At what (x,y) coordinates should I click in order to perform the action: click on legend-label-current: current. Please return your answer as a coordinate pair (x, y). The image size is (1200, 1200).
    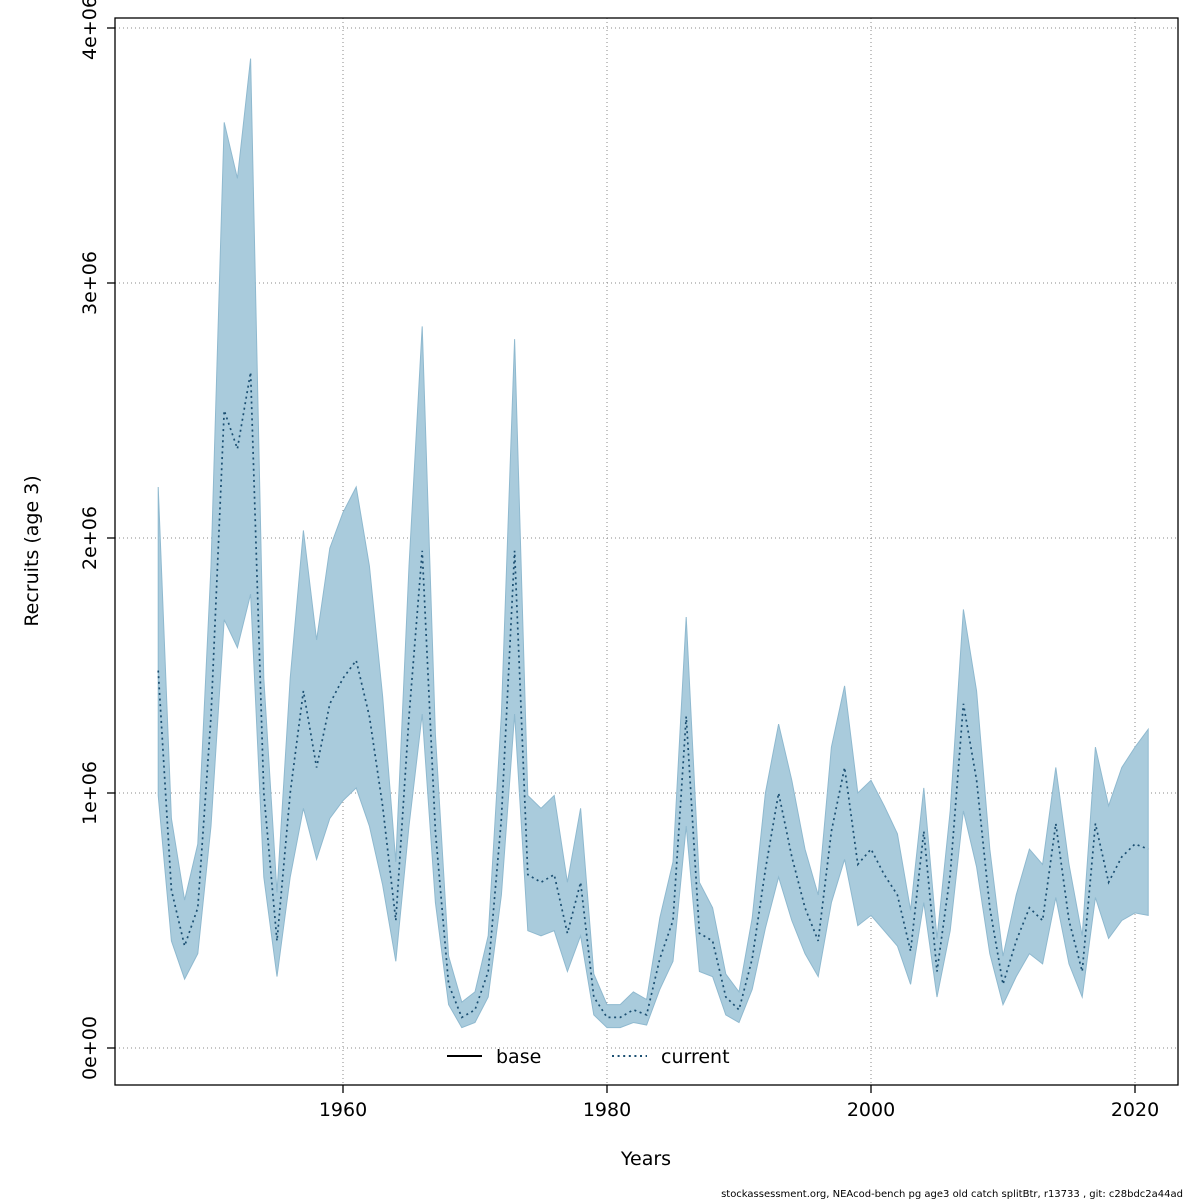
    Looking at the image, I should click on (695, 1057).